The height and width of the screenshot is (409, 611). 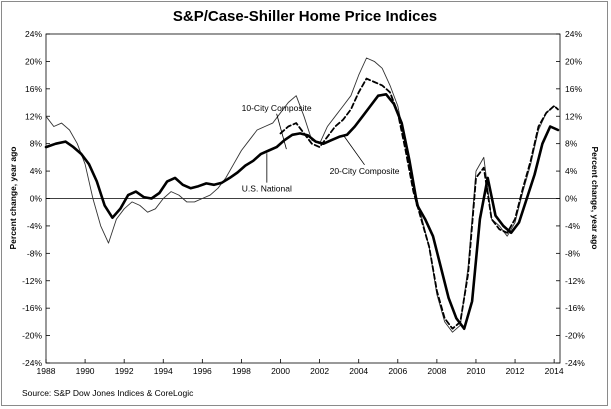 I want to click on y-tick-label-right: 24%, so click(x=573, y=34).